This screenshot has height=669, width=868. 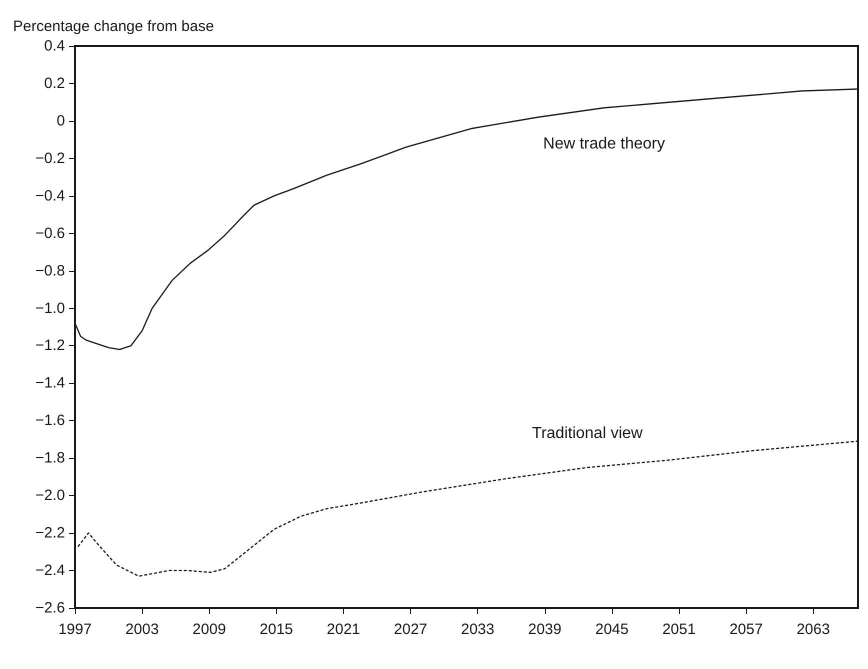 What do you see at coordinates (50, 458) in the screenshot?
I see `y-tick-label: −1.8` at bounding box center [50, 458].